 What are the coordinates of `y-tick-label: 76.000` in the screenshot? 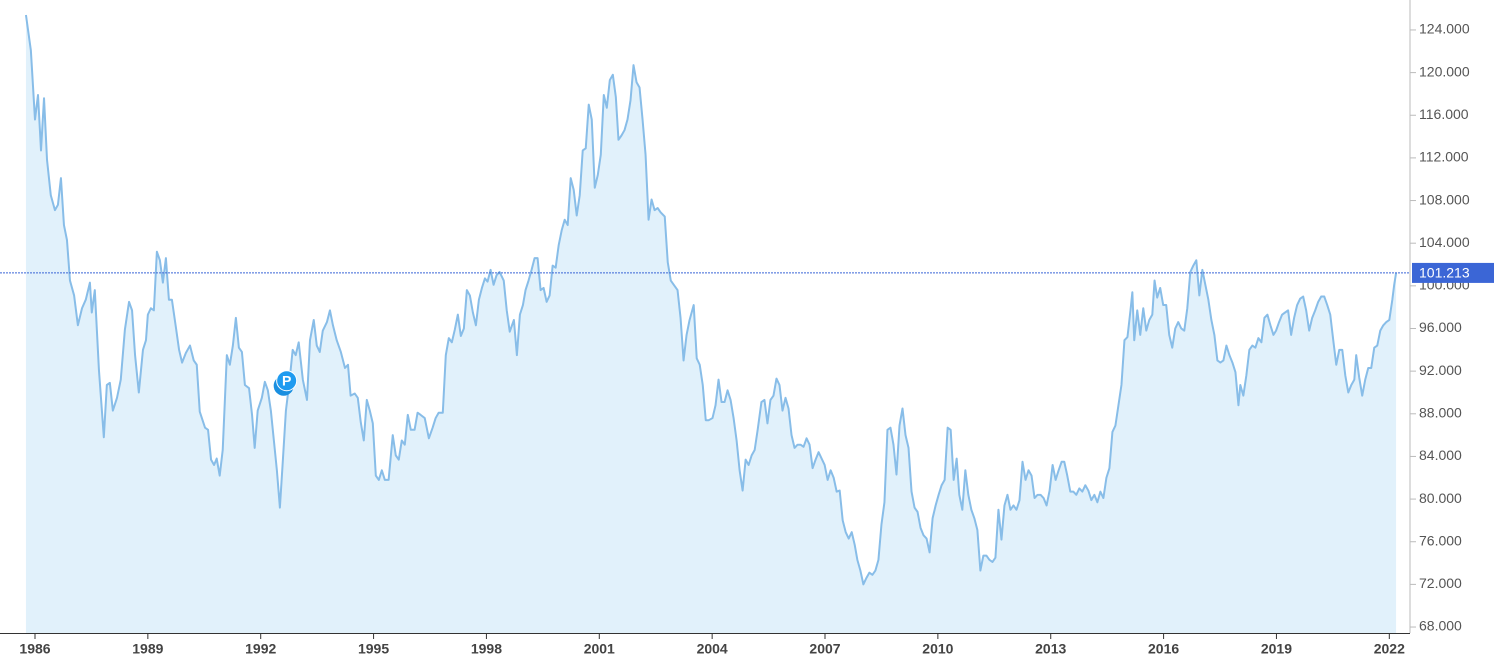 It's located at (1440, 540).